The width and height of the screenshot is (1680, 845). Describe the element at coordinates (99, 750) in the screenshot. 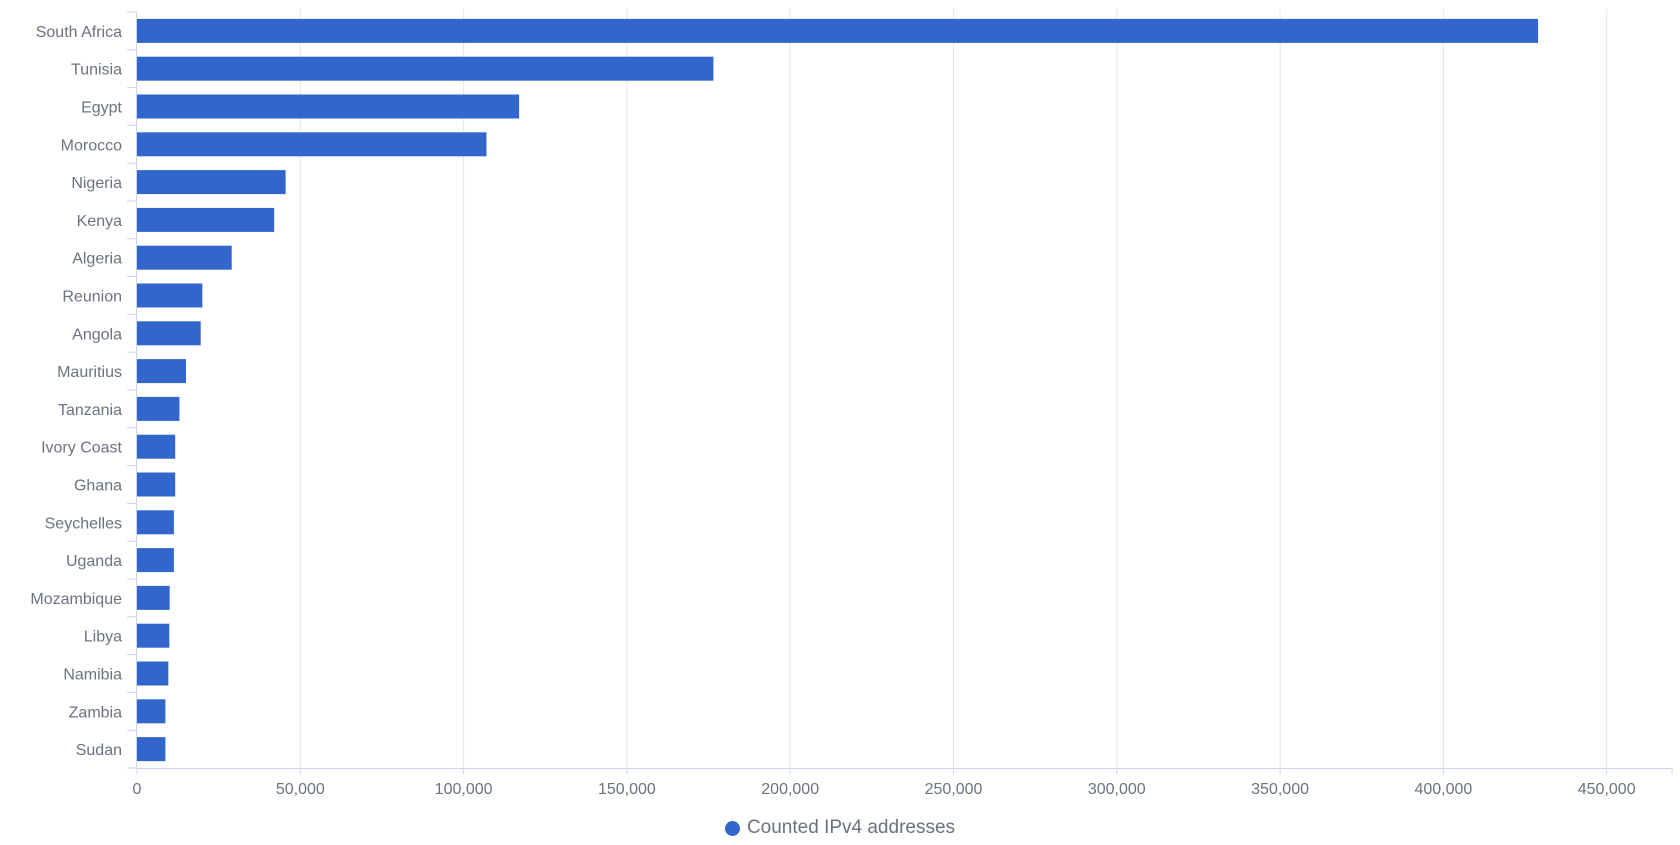

I see `category-label: Sudan` at that location.